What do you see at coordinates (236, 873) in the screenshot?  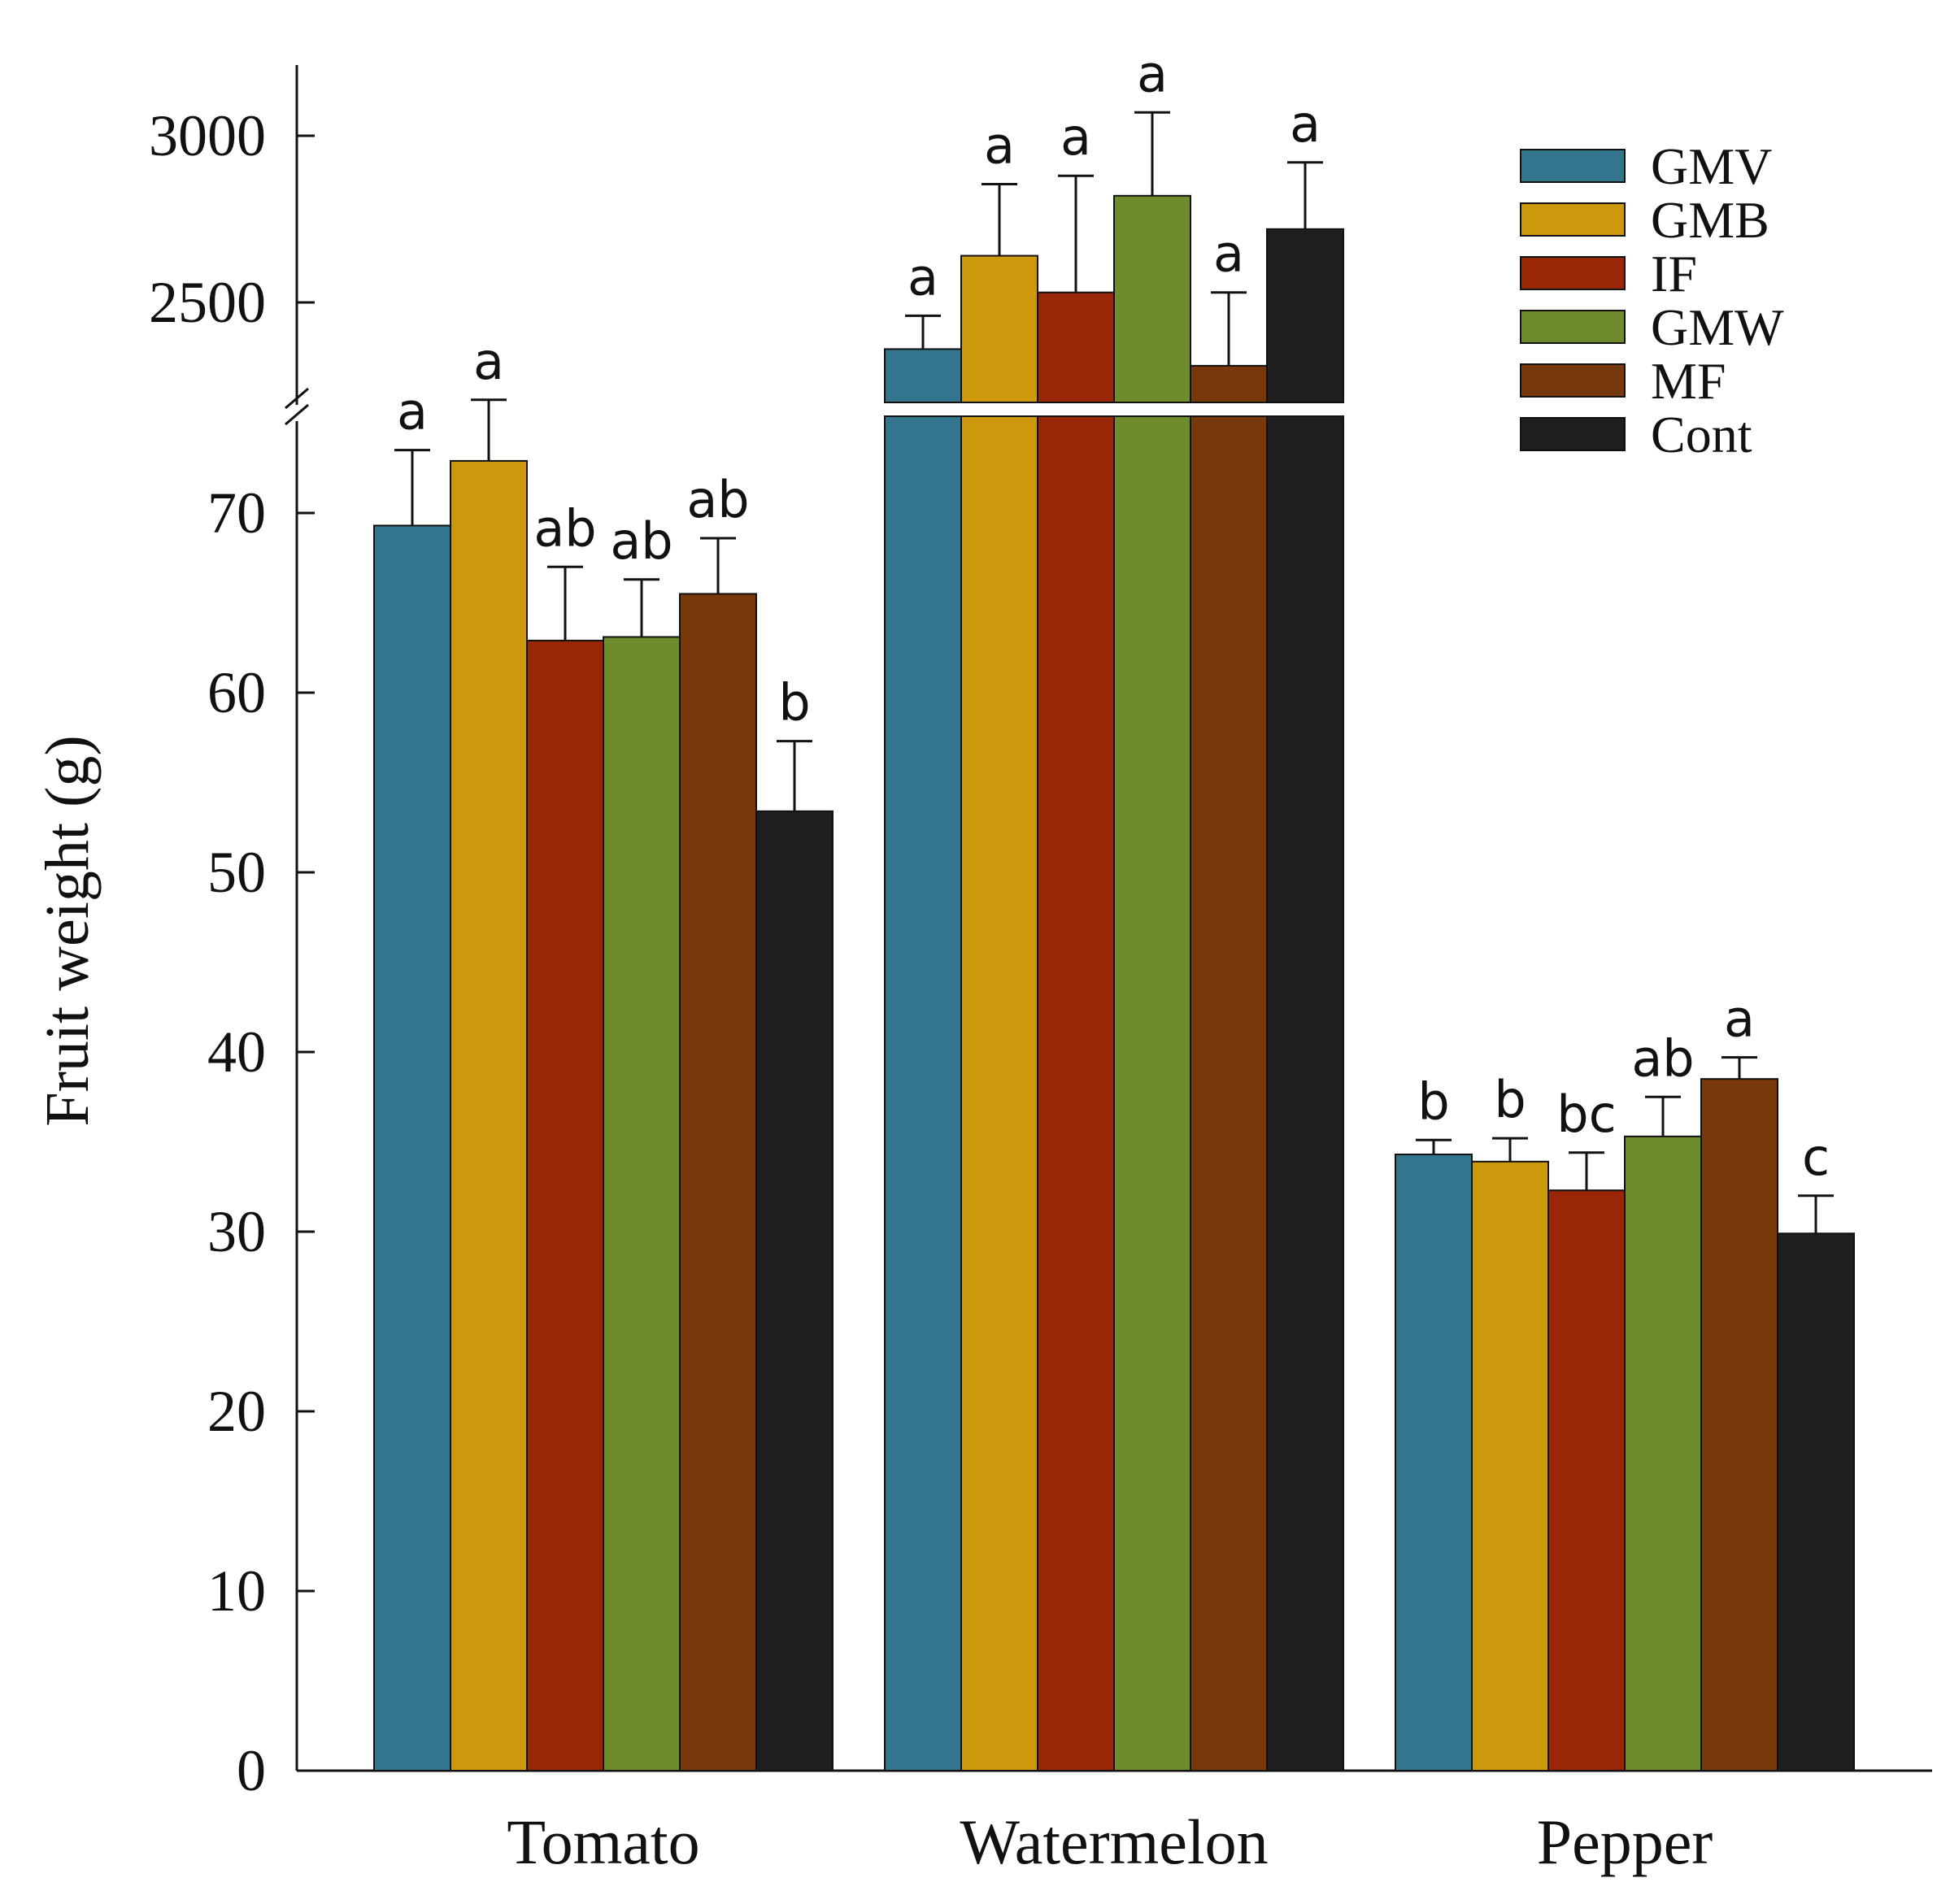 I see `y-tick-label: 50` at bounding box center [236, 873].